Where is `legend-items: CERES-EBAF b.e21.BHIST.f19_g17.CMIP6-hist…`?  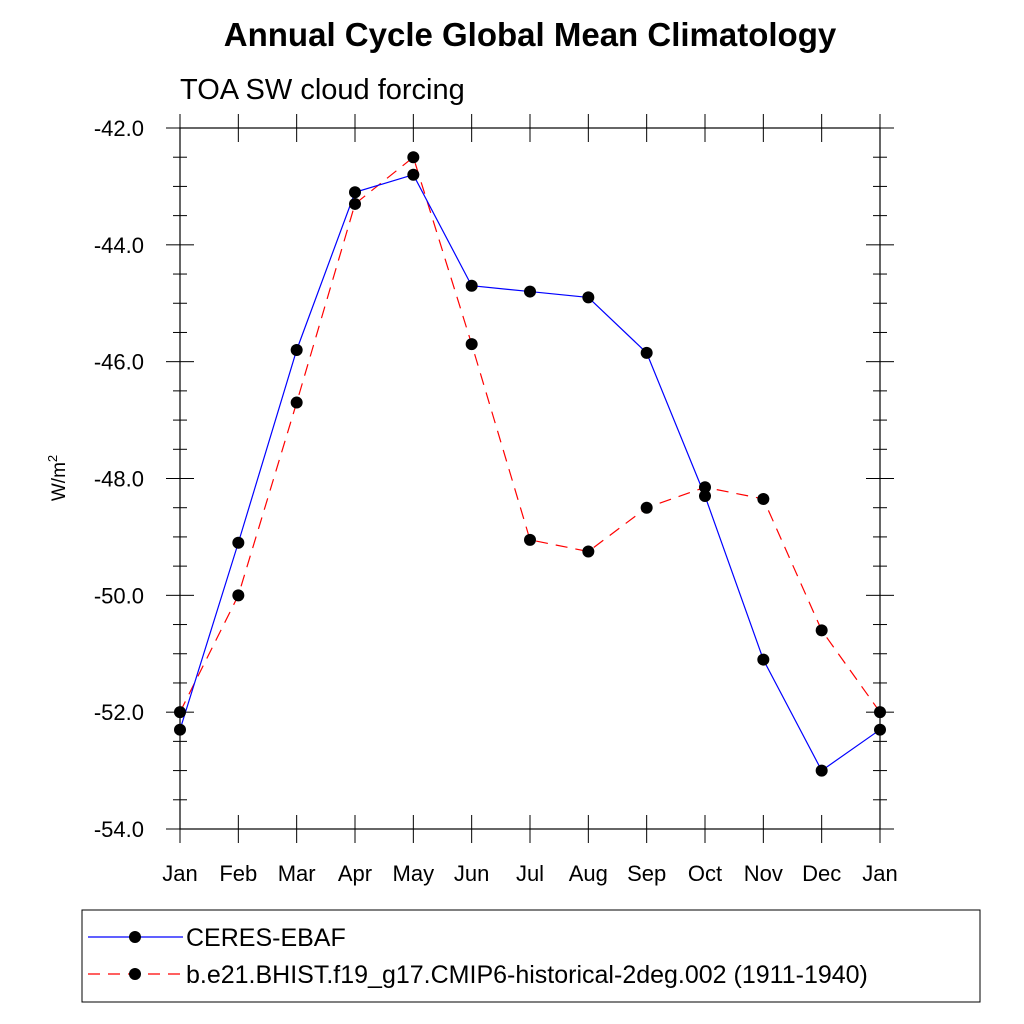 legend-items: CERES-EBAF b.e21.BHIST.f19_g17.CMIP6-hist… is located at coordinates (478, 956).